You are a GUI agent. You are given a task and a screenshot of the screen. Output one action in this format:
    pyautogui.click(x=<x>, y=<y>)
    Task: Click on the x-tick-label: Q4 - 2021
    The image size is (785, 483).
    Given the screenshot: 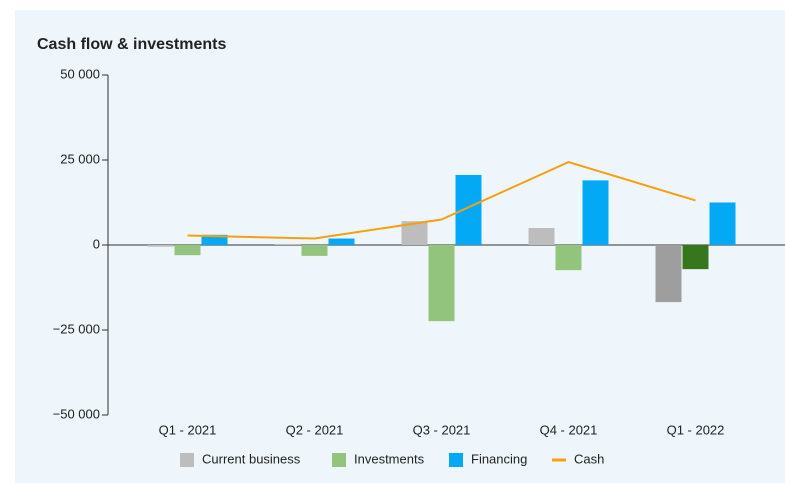 What is the action you would take?
    pyautogui.click(x=569, y=429)
    